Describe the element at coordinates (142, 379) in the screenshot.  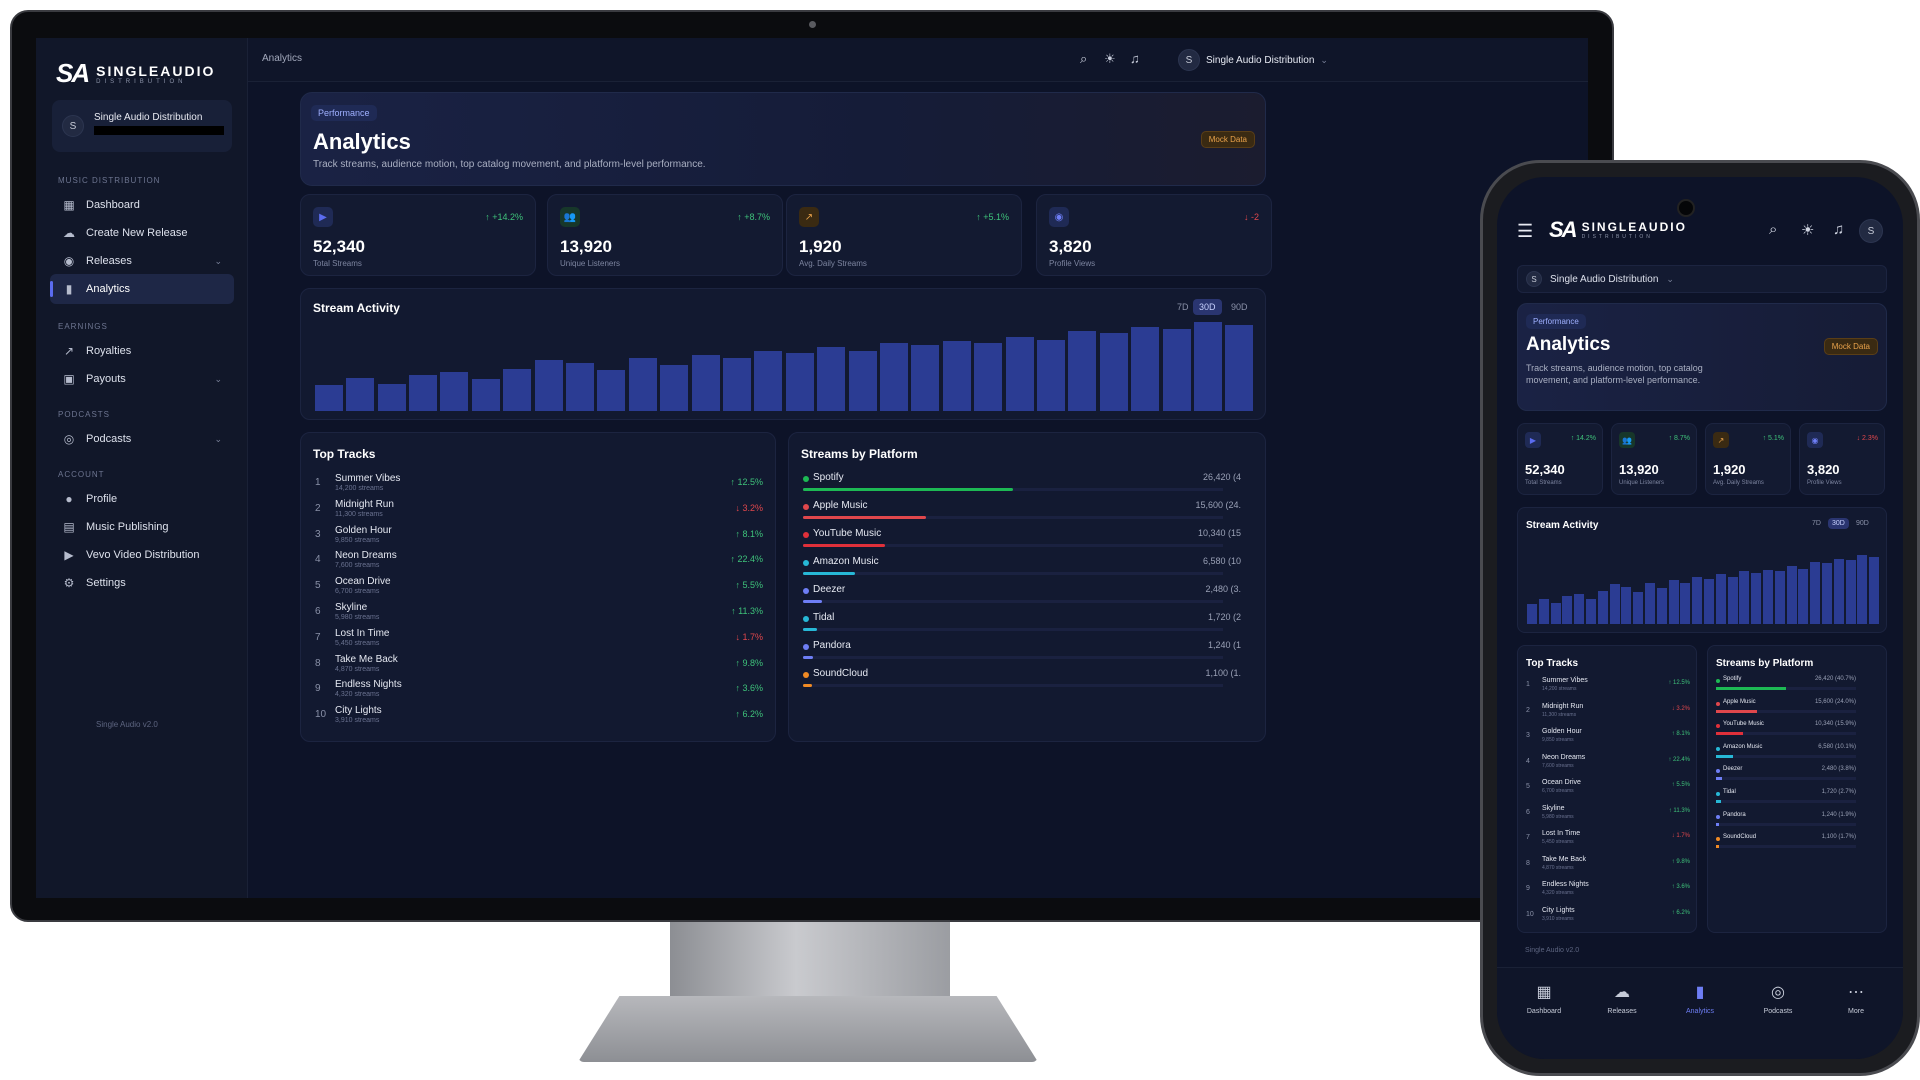
I see `sidebar-item-payouts: ▣ Payouts ⌄` at that location.